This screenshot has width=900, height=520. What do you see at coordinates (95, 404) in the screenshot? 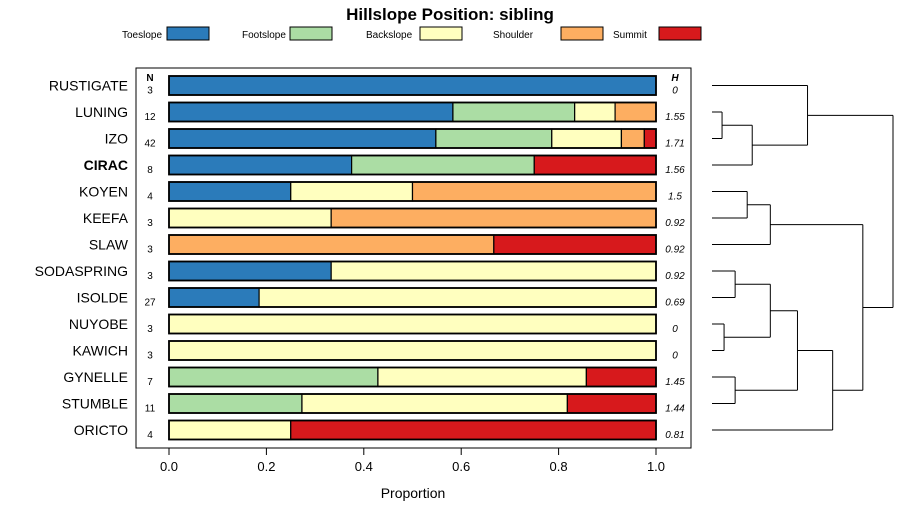
I see `category-label: STUMBLE` at bounding box center [95, 404].